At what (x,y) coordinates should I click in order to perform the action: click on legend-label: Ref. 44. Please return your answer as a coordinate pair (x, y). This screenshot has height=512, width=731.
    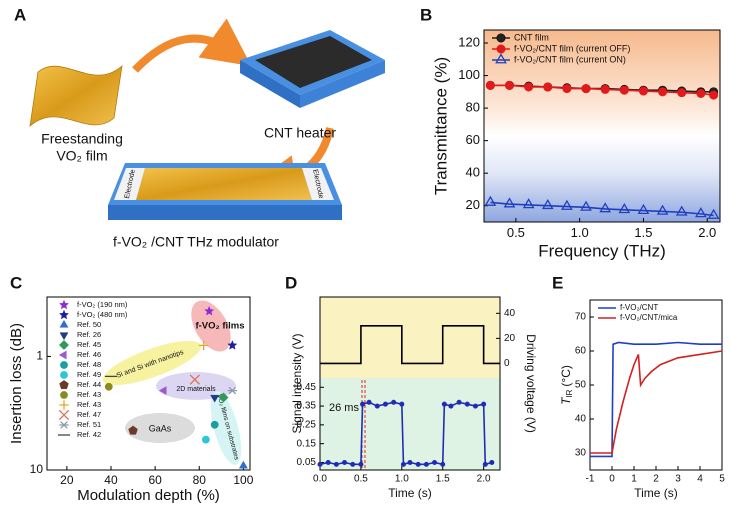
    Looking at the image, I should click on (89, 384).